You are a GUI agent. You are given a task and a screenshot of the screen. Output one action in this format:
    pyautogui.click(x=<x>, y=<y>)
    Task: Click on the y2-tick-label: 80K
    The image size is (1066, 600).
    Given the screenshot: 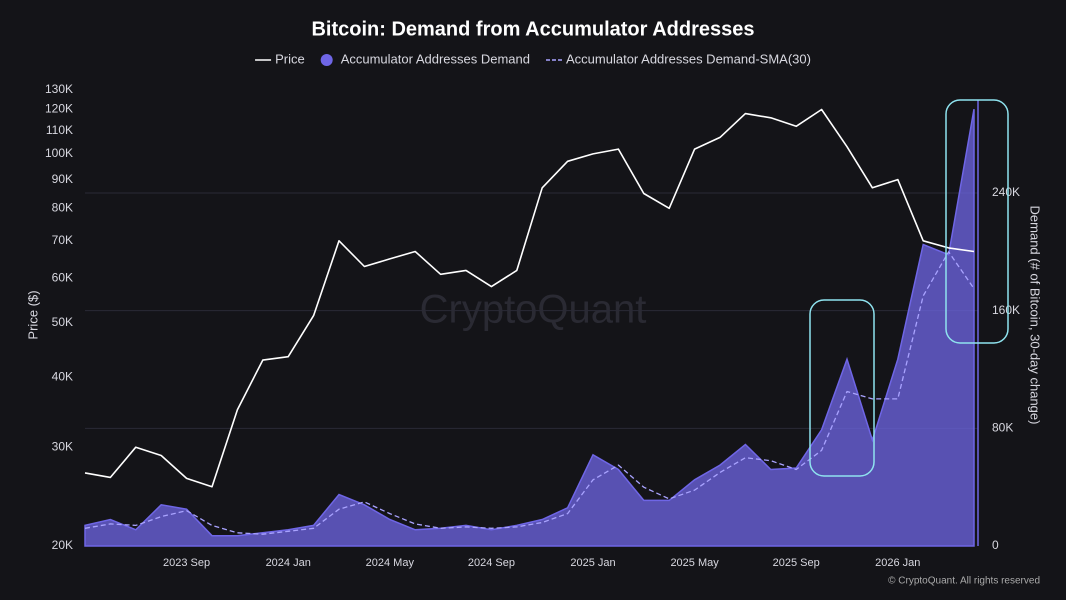 What is the action you would take?
    pyautogui.click(x=1002, y=427)
    